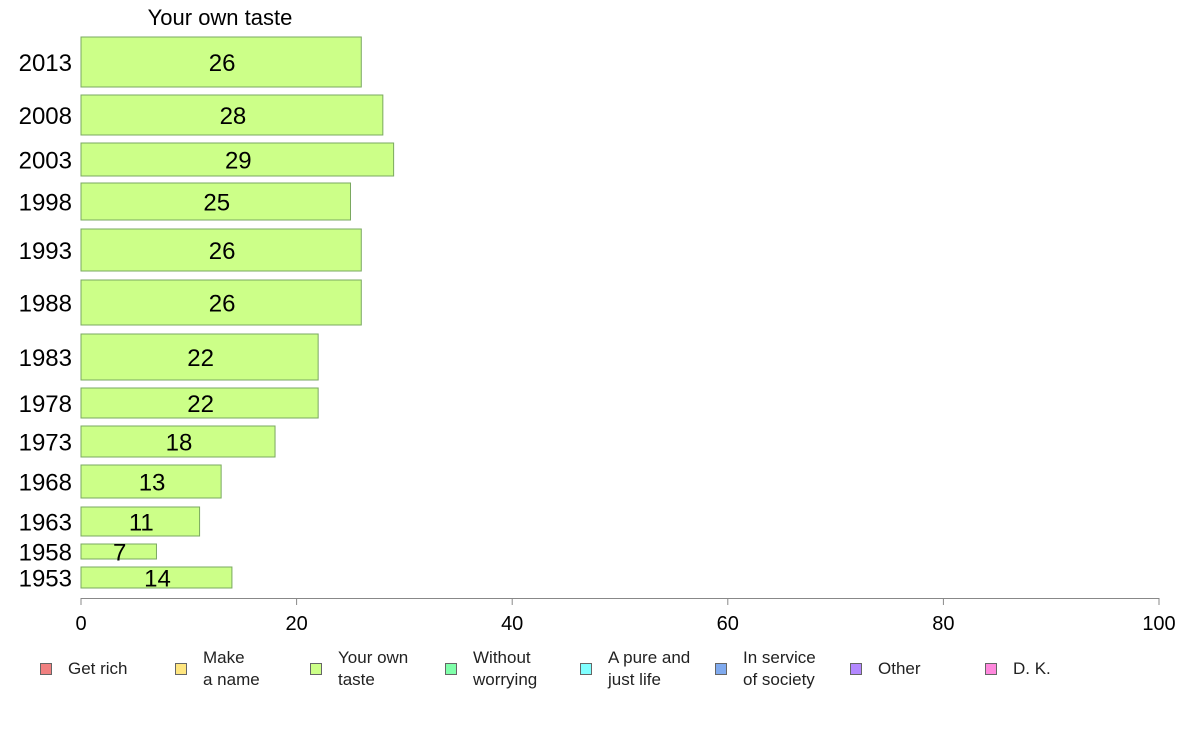  I want to click on legend-item: Make a name, so click(217, 669).